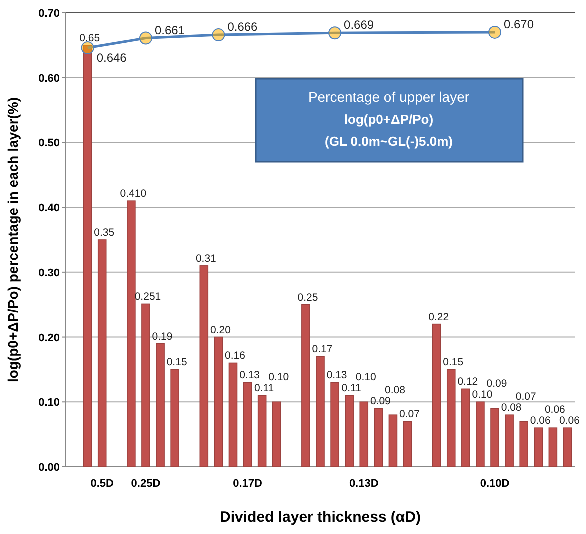  What do you see at coordinates (49, 468) in the screenshot?
I see `y-tick-label: 0.00` at bounding box center [49, 468].